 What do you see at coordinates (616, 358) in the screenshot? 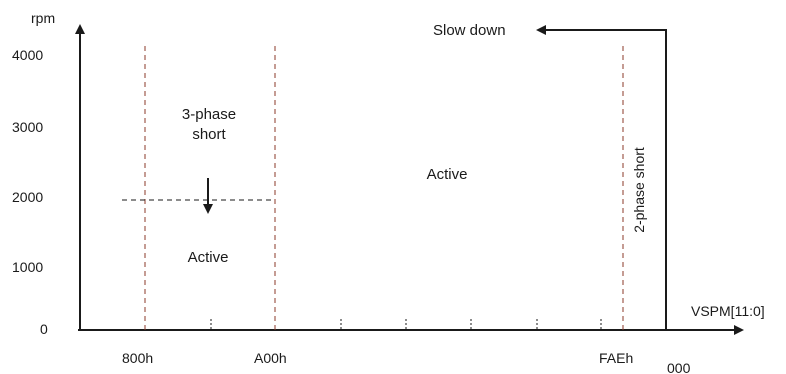
I see `x-tick-label-faeh: FAEh` at bounding box center [616, 358].